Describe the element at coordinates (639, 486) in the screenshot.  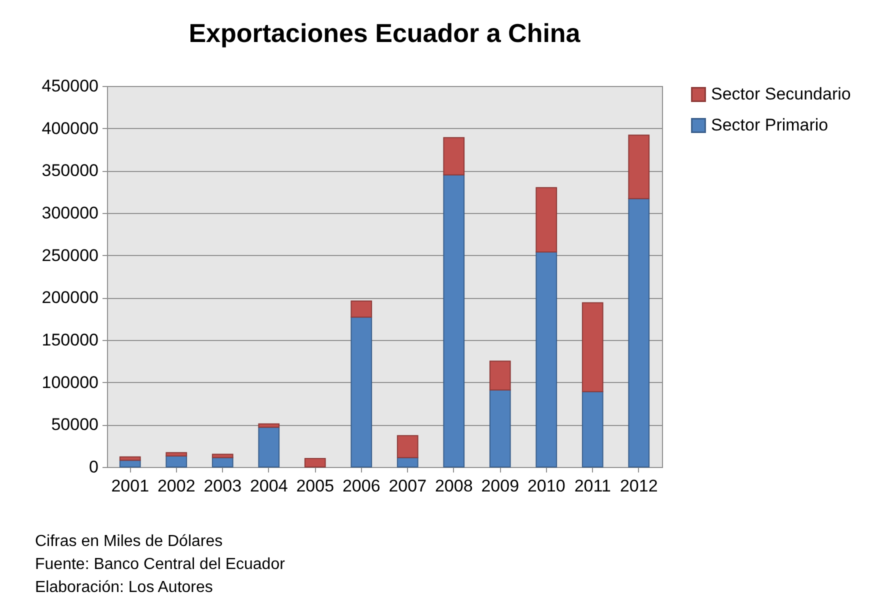
I see `x-tick-label: 2012` at that location.